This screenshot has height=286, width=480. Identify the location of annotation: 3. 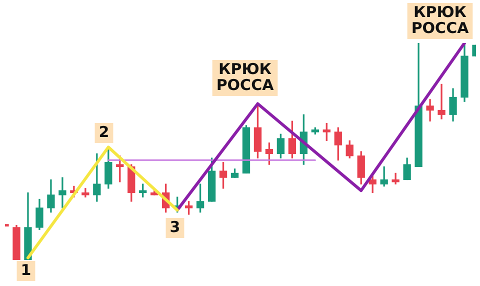
(175, 227).